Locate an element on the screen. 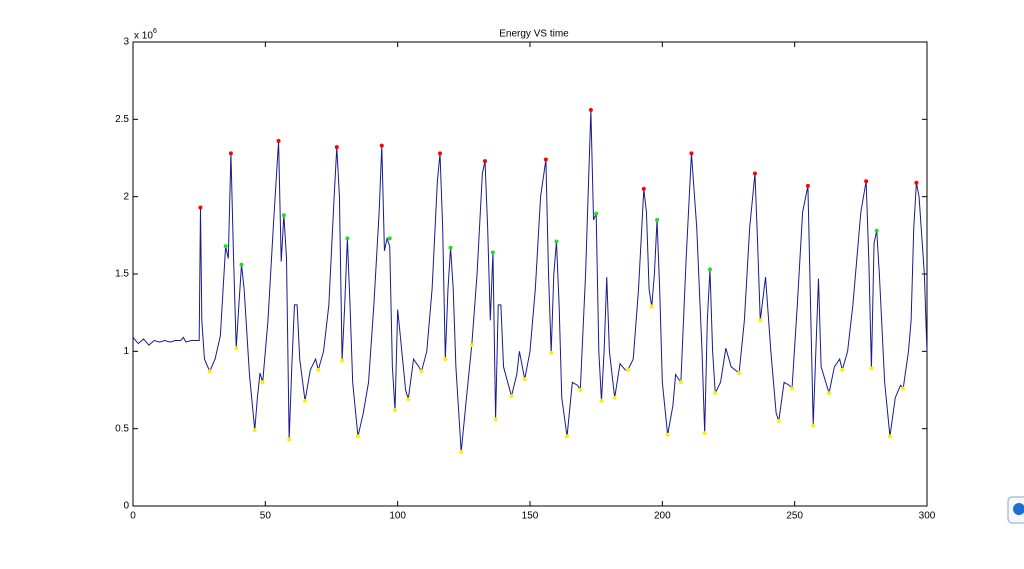 This screenshot has height=569, width=1024. y-multiplier: x 10 is located at coordinates (143, 36).